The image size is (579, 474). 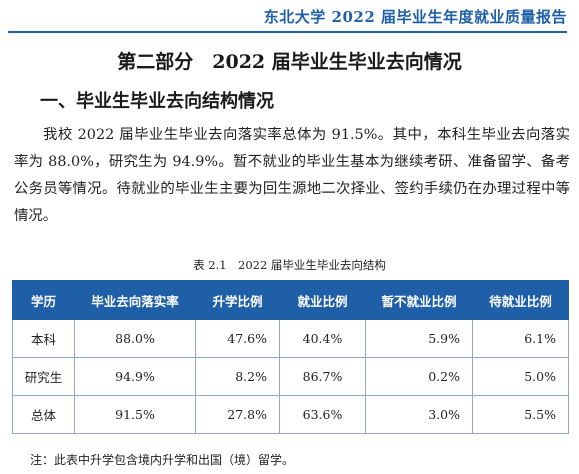 What do you see at coordinates (157, 101) in the screenshot?
I see `section-title: 一、毕业生毕业去向结构情况` at bounding box center [157, 101].